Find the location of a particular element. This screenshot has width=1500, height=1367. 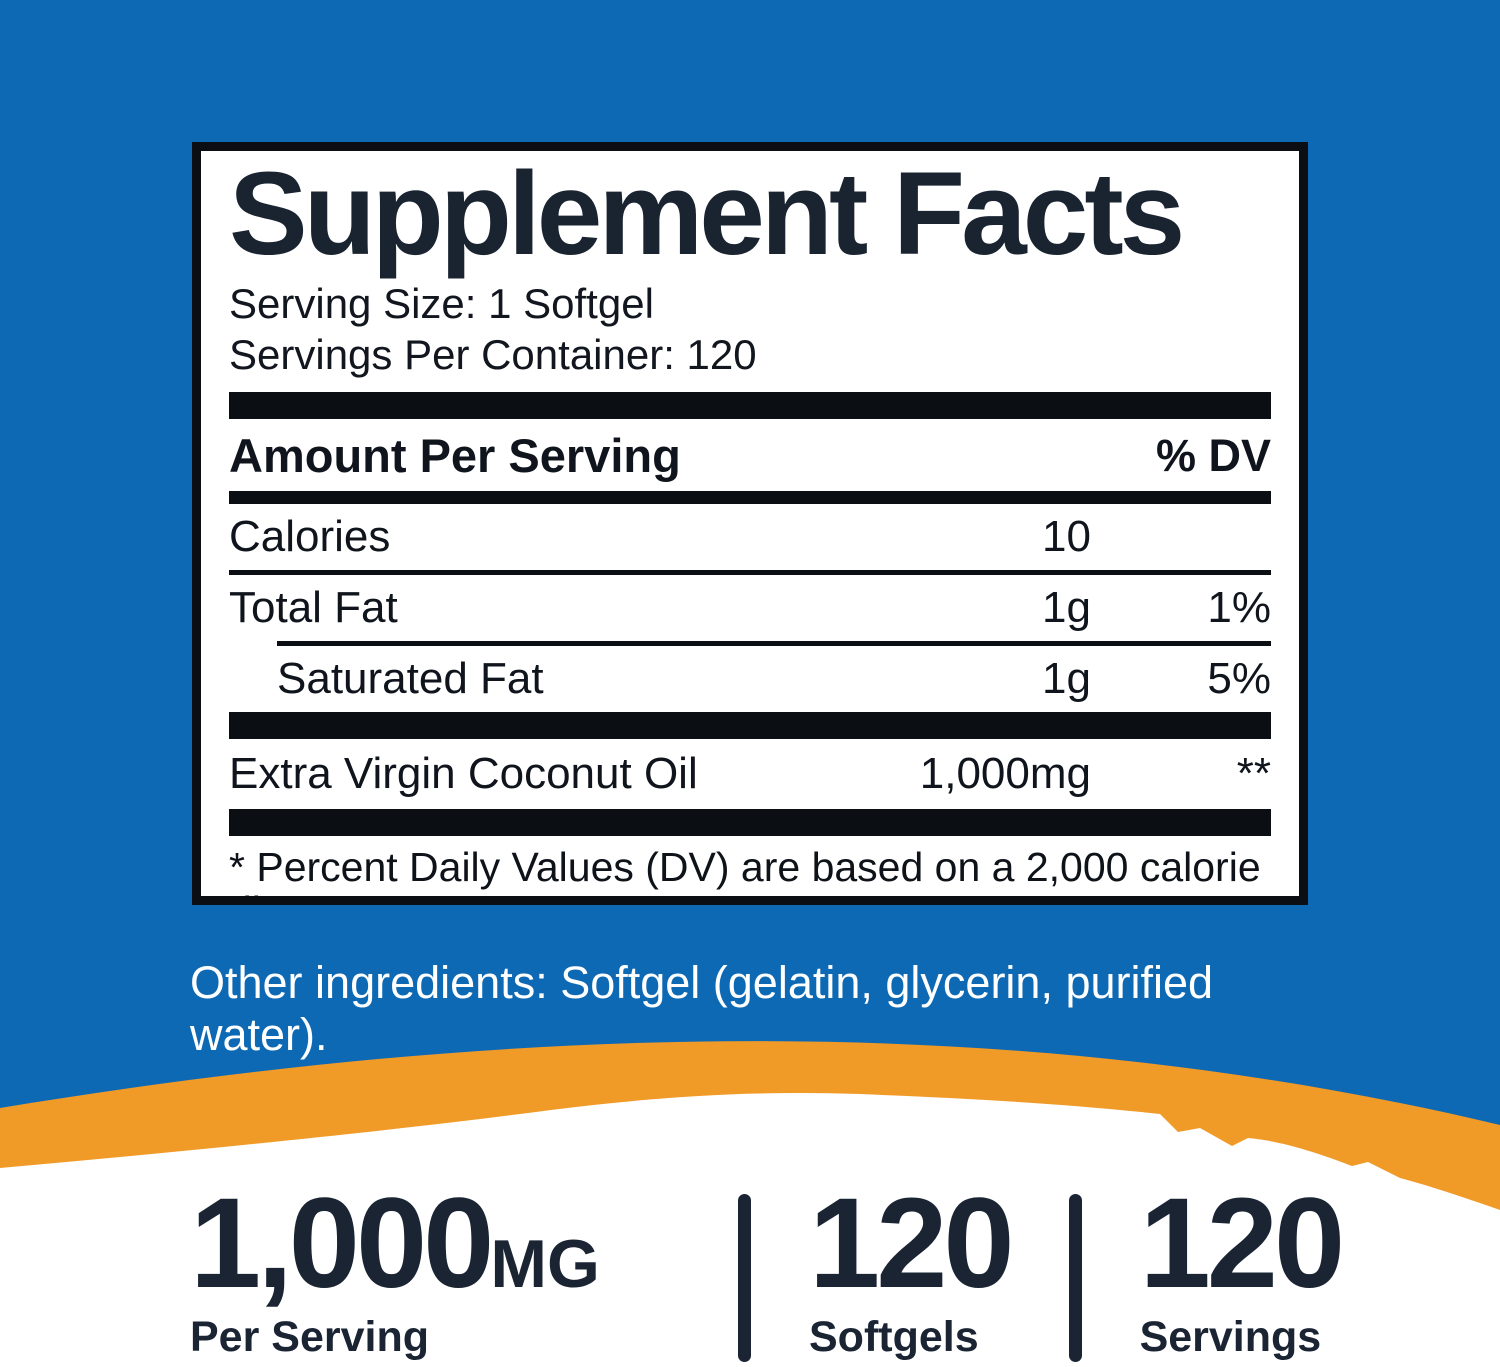

row-amount: 10 is located at coordinates (1066, 537).